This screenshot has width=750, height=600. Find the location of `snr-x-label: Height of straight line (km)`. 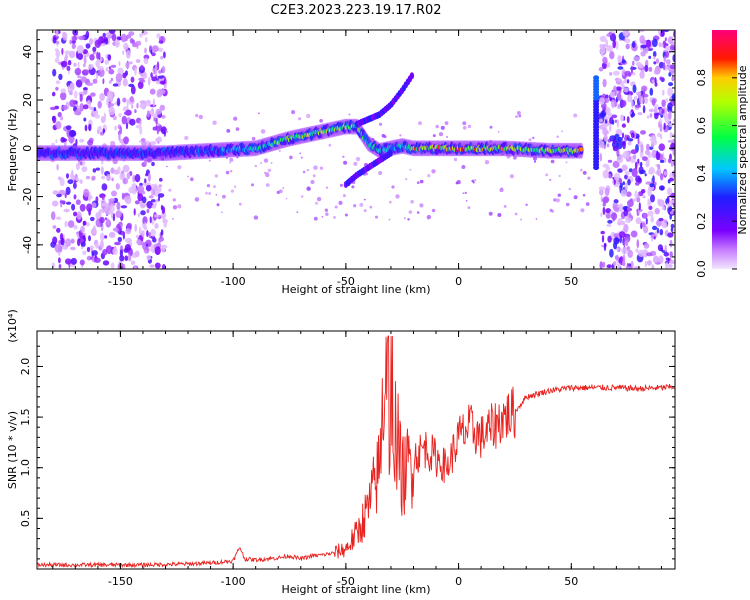

snr-x-label: Height of straight line (km) is located at coordinates (355, 589).